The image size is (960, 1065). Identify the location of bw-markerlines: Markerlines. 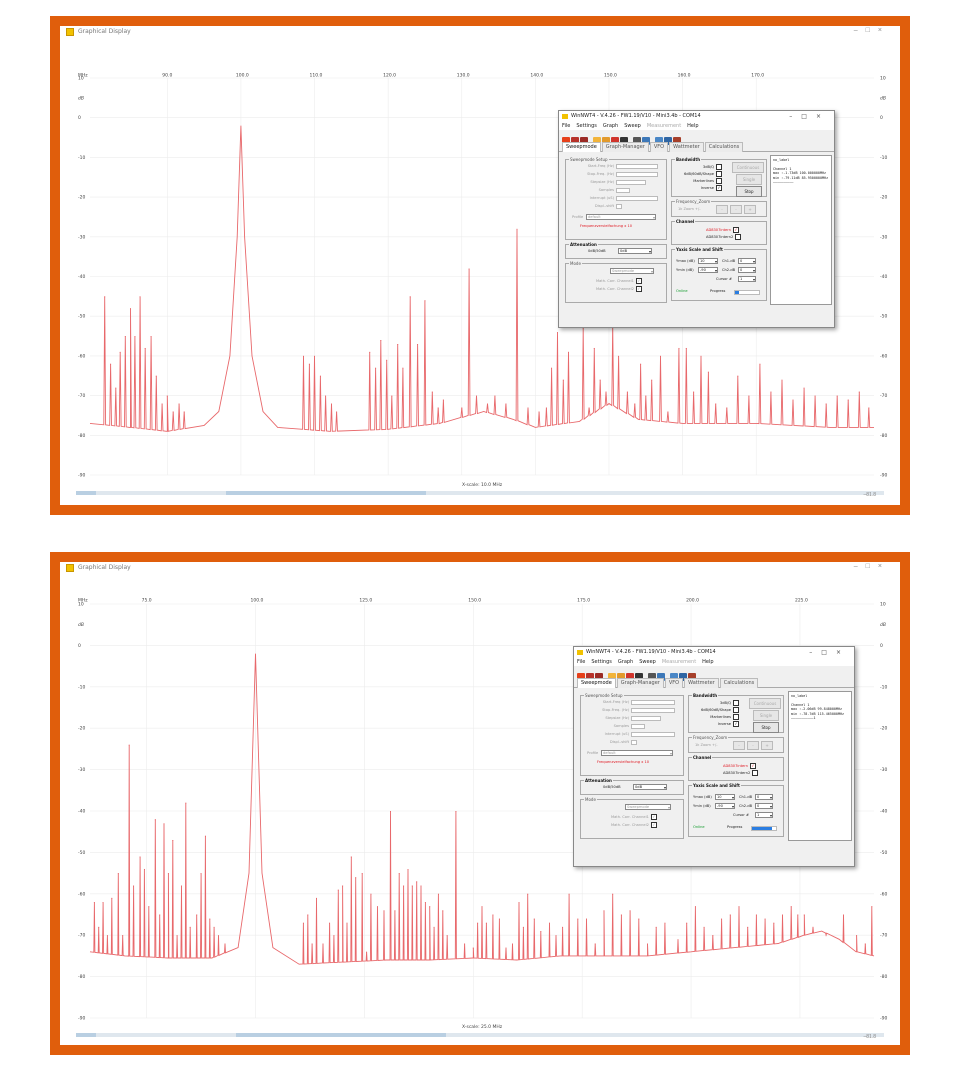
(724, 717).